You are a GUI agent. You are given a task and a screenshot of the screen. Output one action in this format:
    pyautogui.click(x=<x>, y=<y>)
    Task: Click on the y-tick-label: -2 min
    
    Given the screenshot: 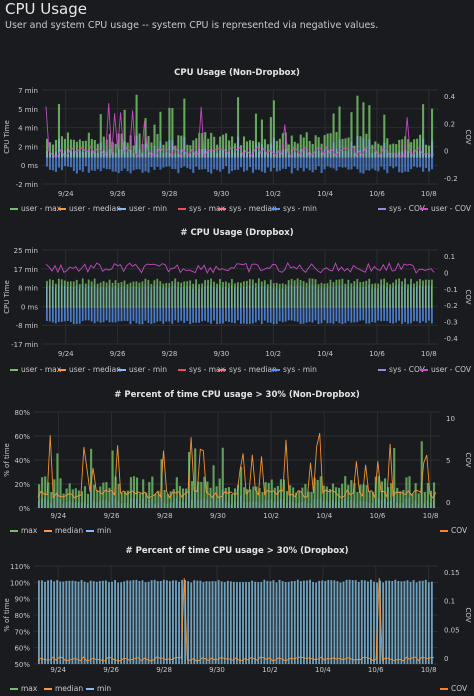 What is the action you would take?
    pyautogui.click(x=27, y=185)
    